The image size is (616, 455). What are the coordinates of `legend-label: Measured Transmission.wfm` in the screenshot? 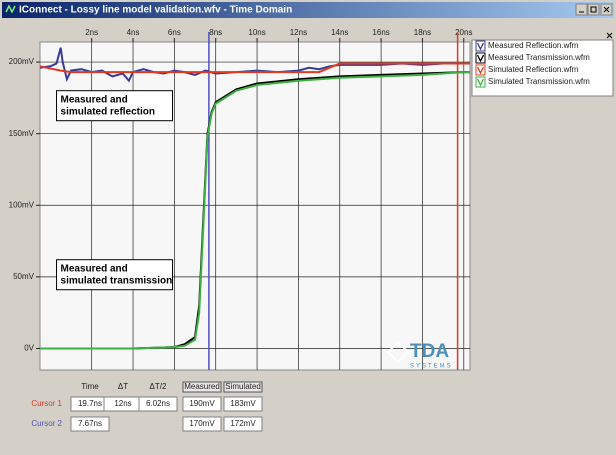 It's located at (539, 57).